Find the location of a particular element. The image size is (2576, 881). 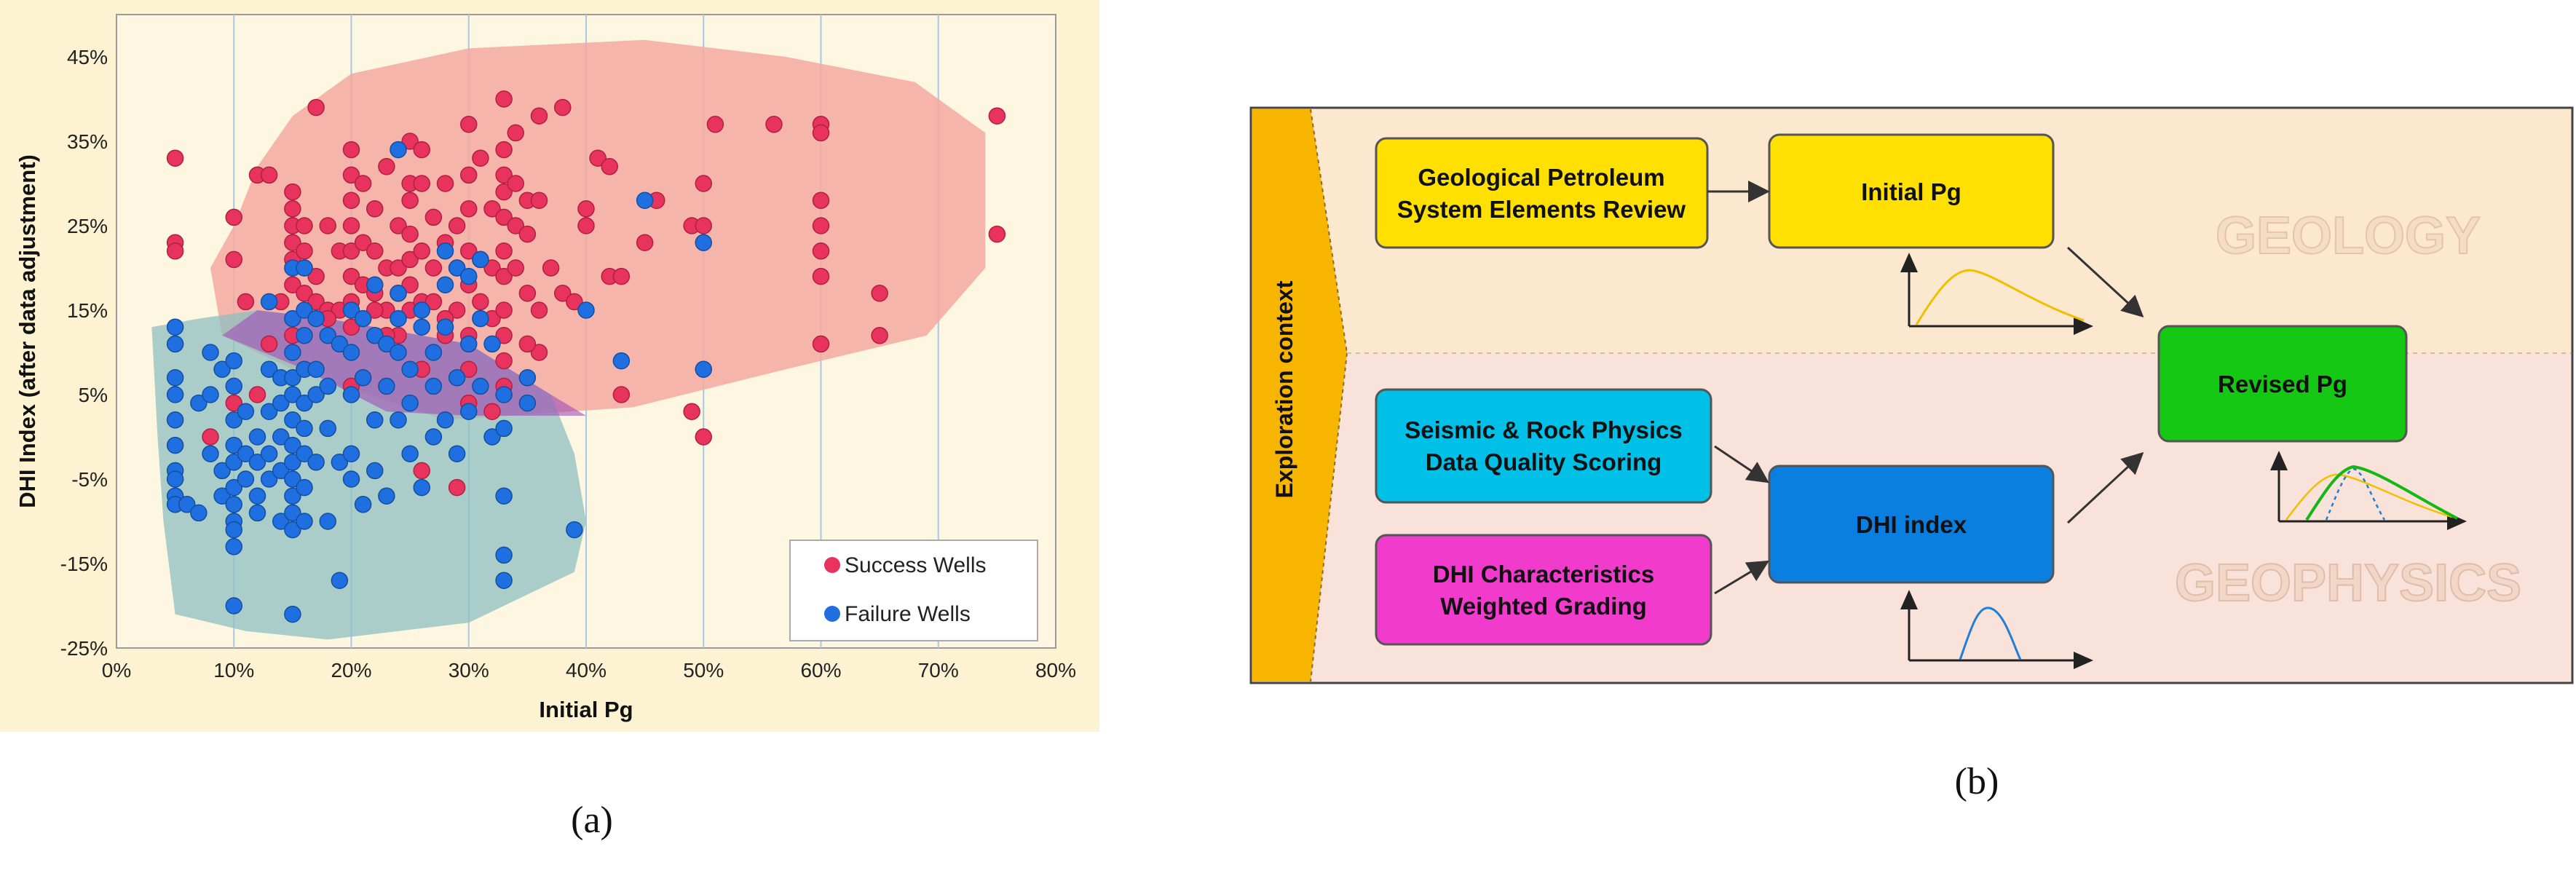

text-line: Weighted Grading is located at coordinates (1544, 606).